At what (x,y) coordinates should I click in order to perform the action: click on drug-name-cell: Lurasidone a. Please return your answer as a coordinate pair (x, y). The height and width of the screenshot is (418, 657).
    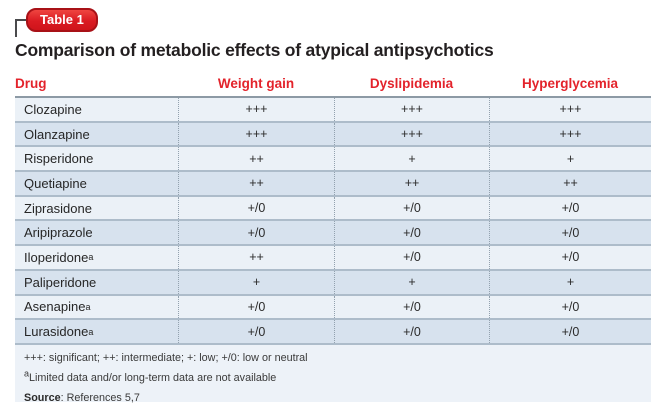
    Looking at the image, I should click on (59, 332).